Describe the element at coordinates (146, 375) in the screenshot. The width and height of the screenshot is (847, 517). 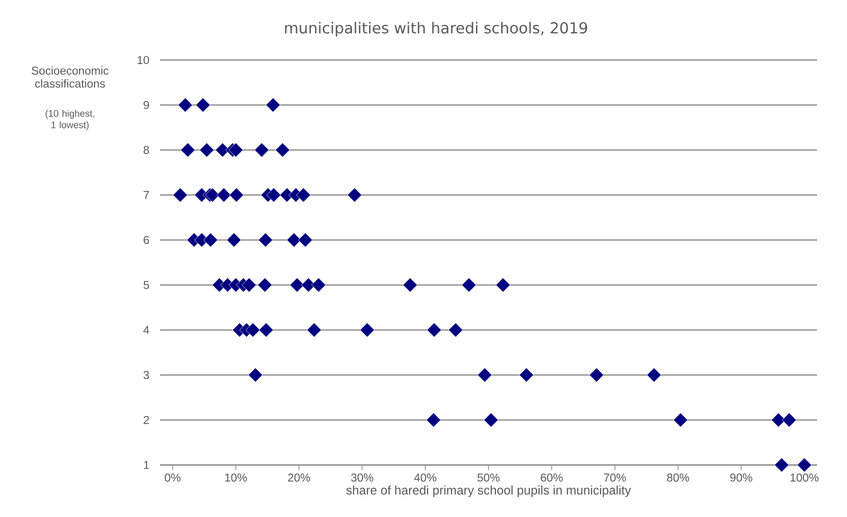
I see `y-tick-label: 3` at that location.